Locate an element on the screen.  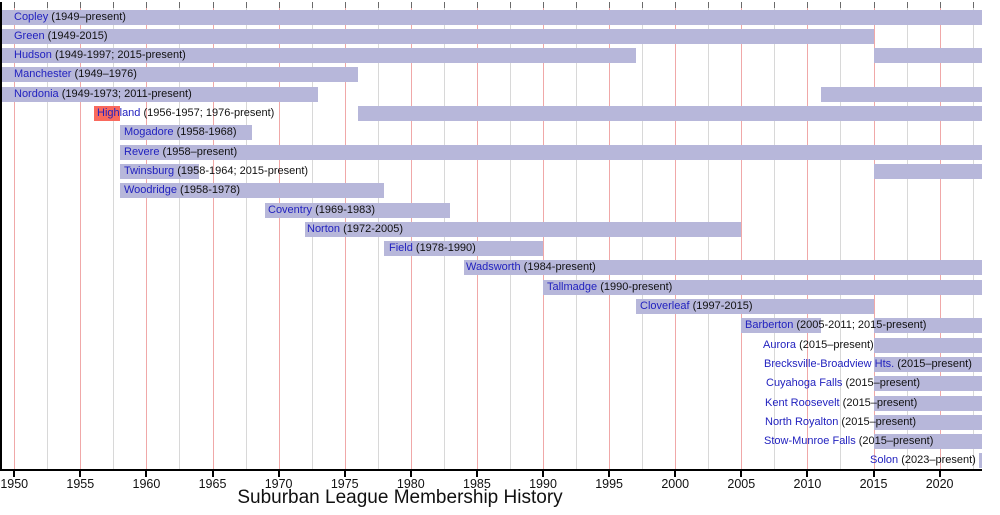
town-link: Kent Roosevelt is located at coordinates (802, 402).